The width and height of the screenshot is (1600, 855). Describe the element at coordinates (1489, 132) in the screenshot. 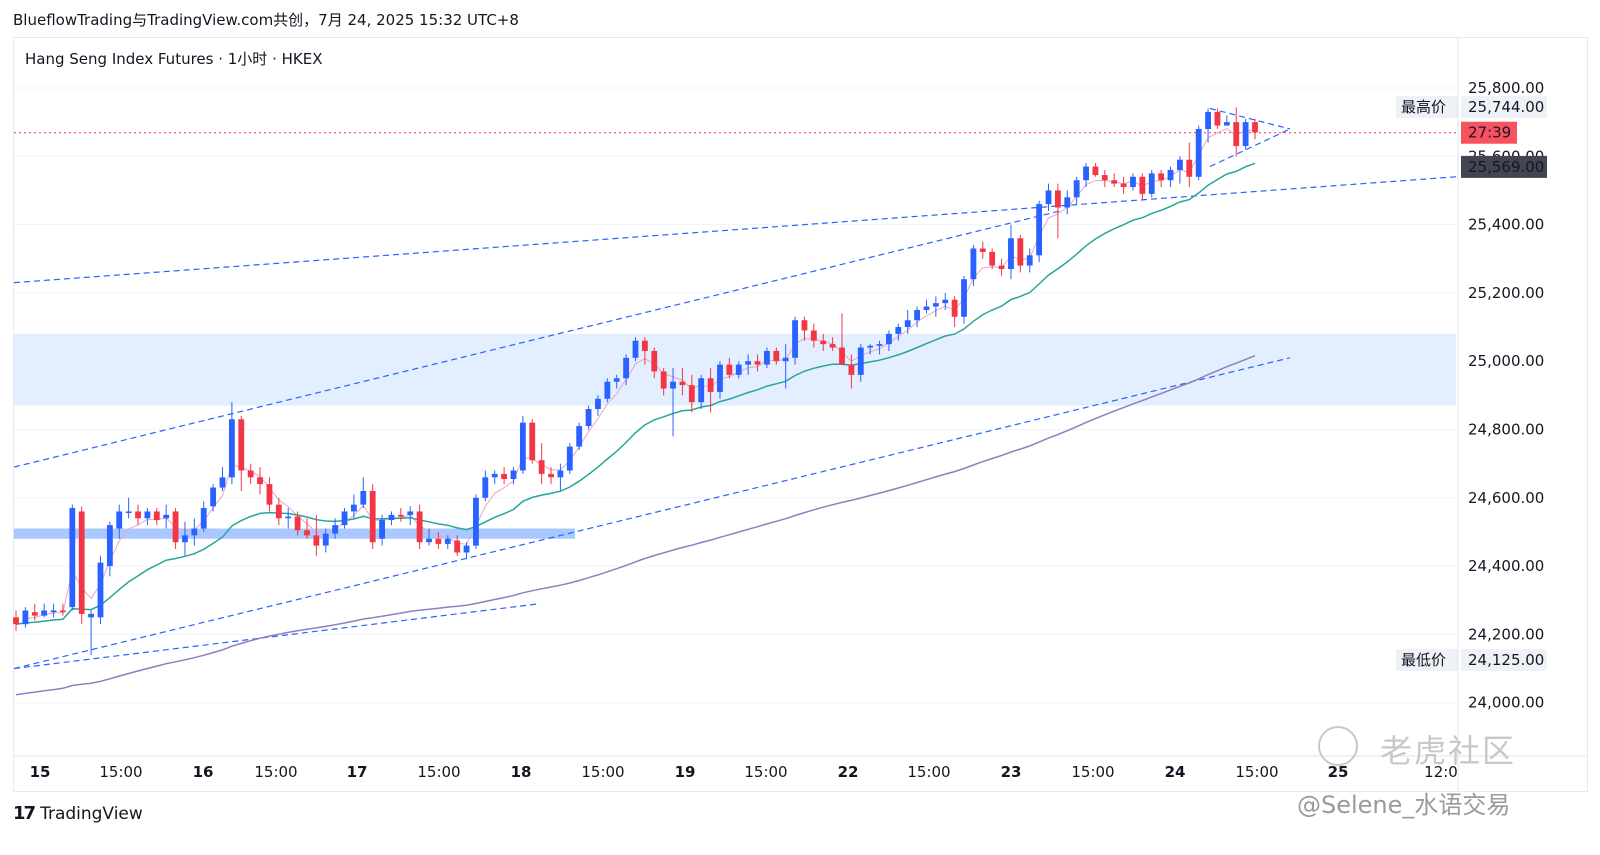

I see `countdown-tag: 27:39` at that location.